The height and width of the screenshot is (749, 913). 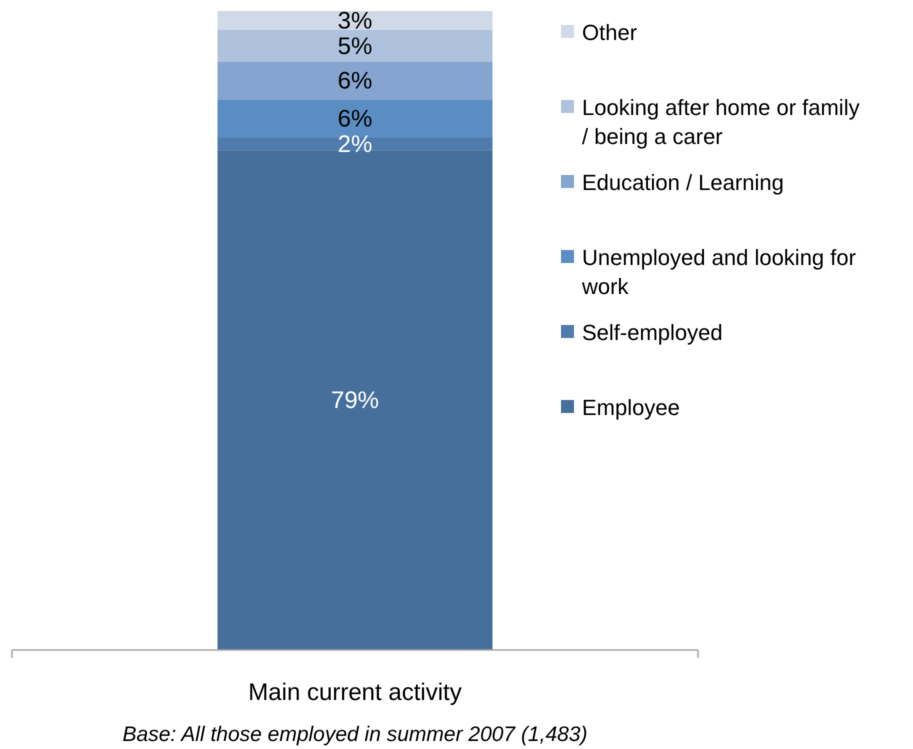 I want to click on legend-label: Self-employed, so click(x=652, y=332).